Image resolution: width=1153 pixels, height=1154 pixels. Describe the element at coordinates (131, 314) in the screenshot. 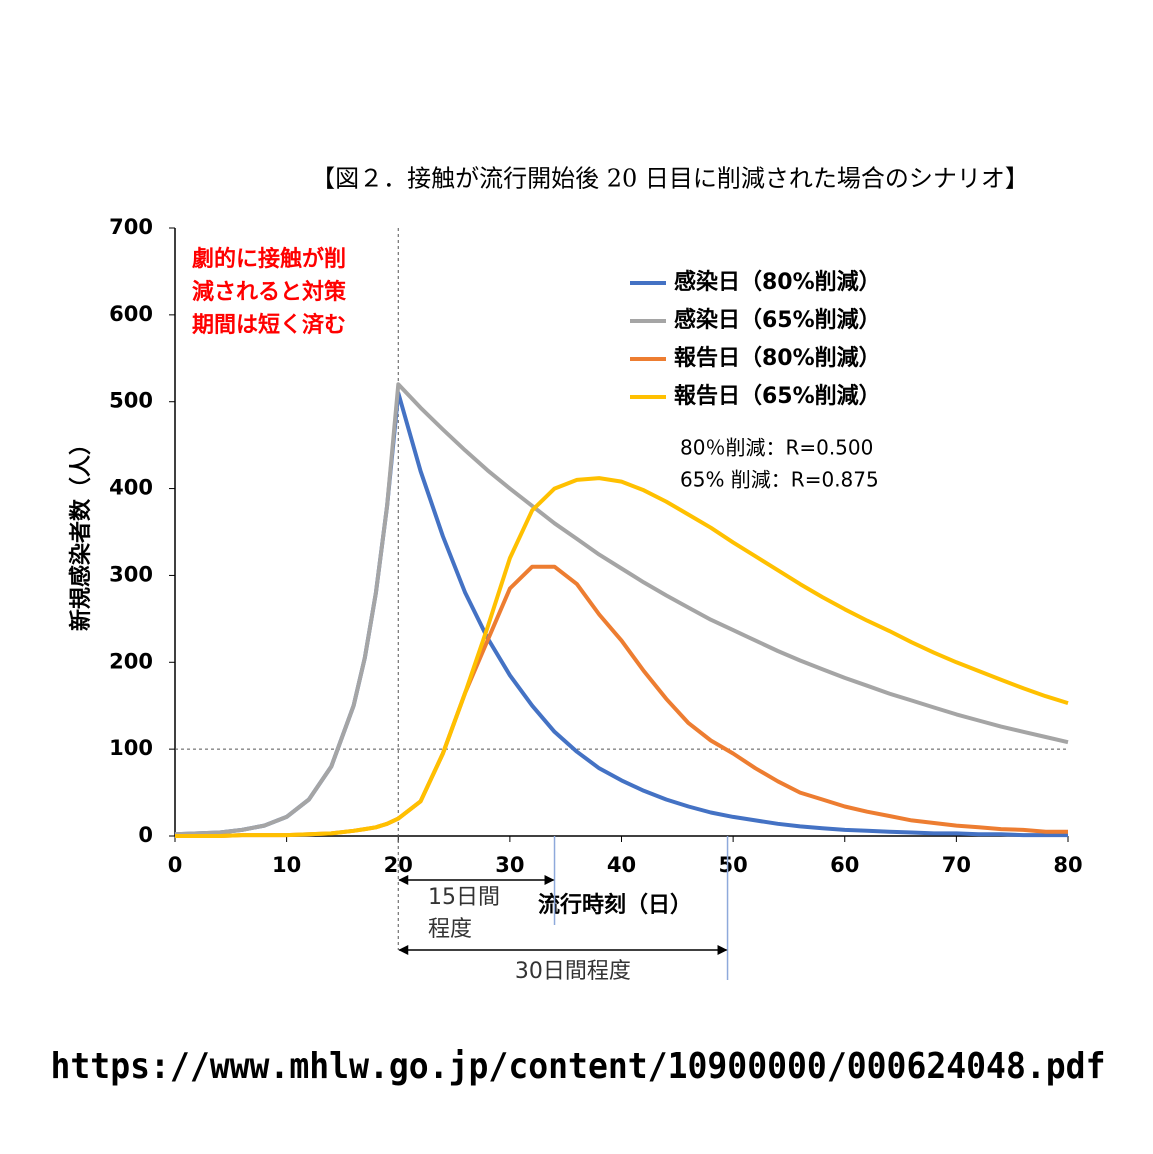

I see `y-tick-label: 600` at that location.